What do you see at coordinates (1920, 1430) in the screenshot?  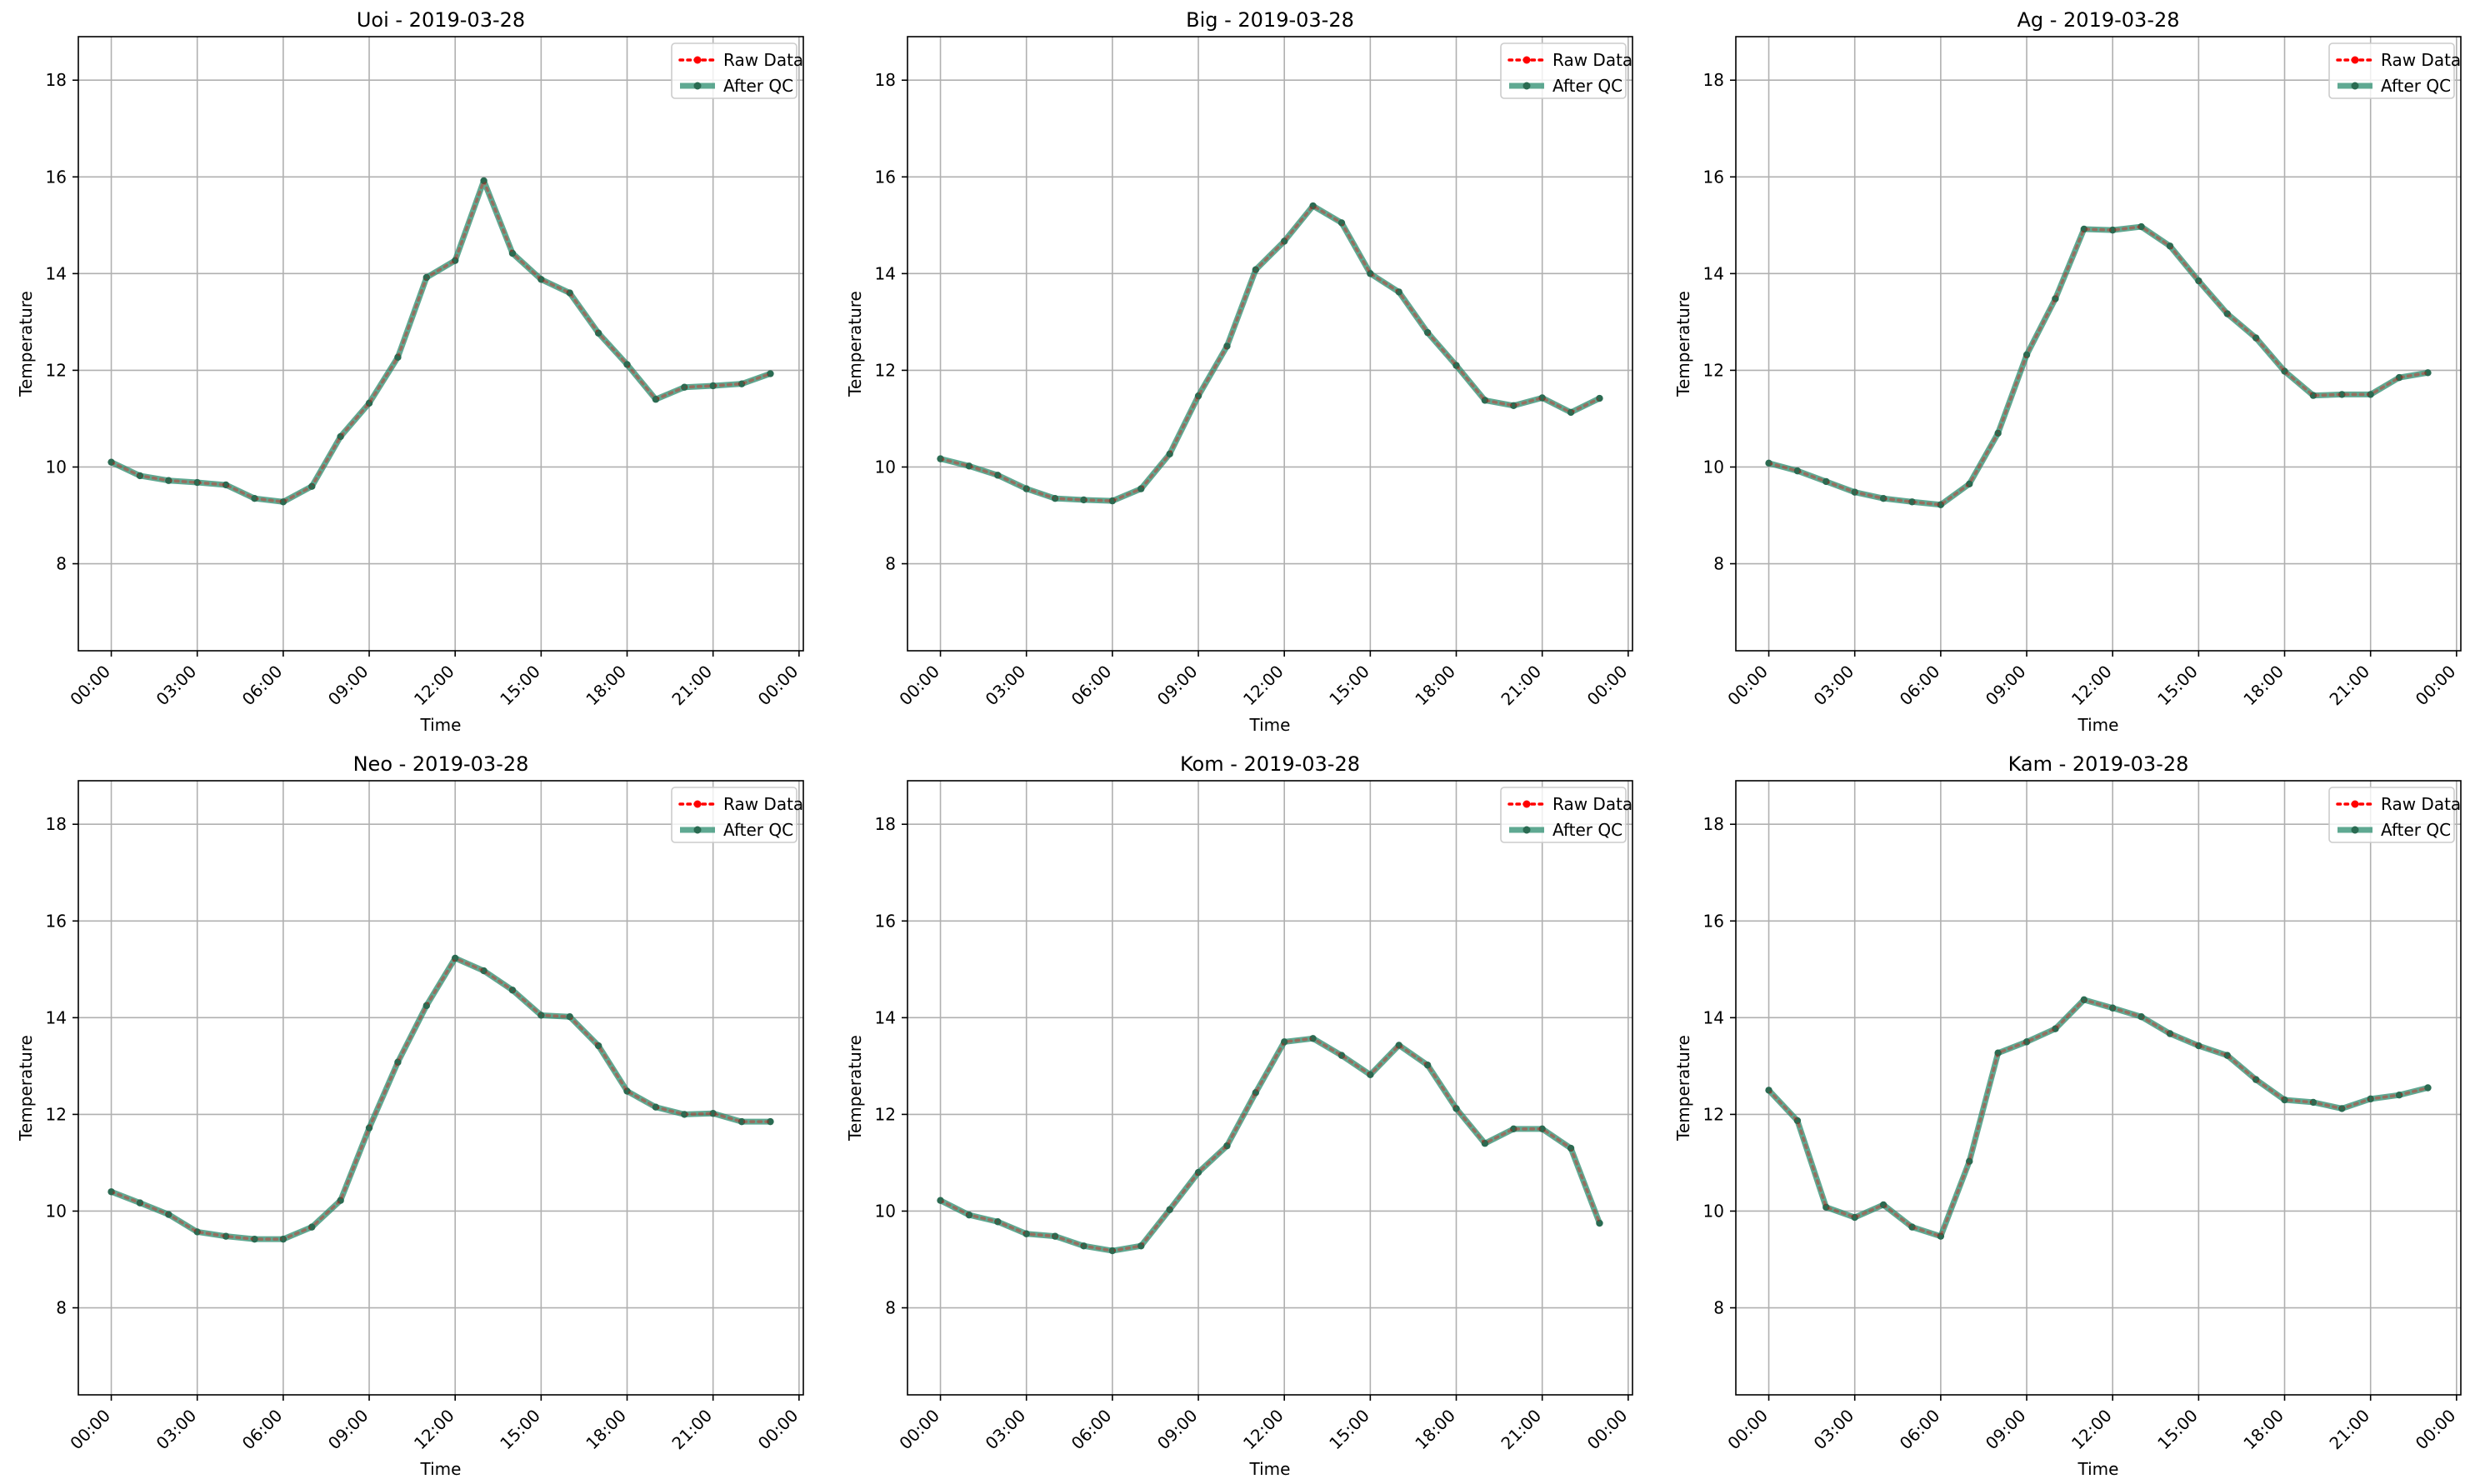 I see `x-tick-label: 06:00` at bounding box center [1920, 1430].